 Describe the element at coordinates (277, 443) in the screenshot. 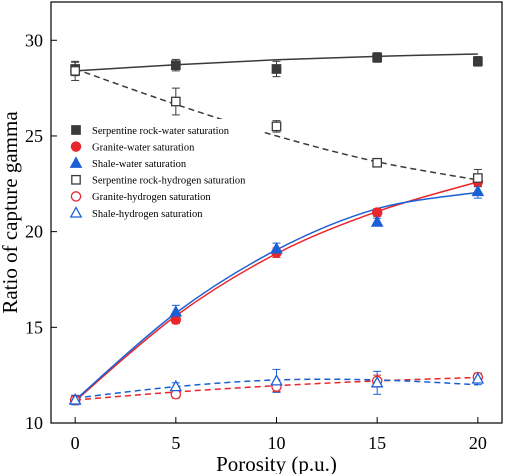

I see `x-tick-label: 10` at that location.